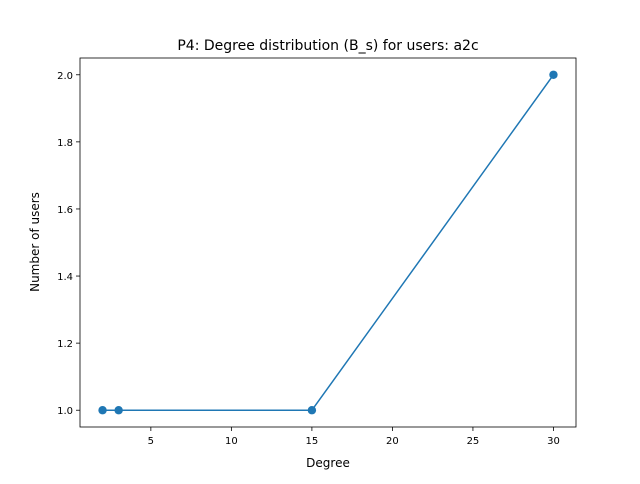  Describe the element at coordinates (65, 344) in the screenshot. I see `y-tick-label: 1.2` at that location.